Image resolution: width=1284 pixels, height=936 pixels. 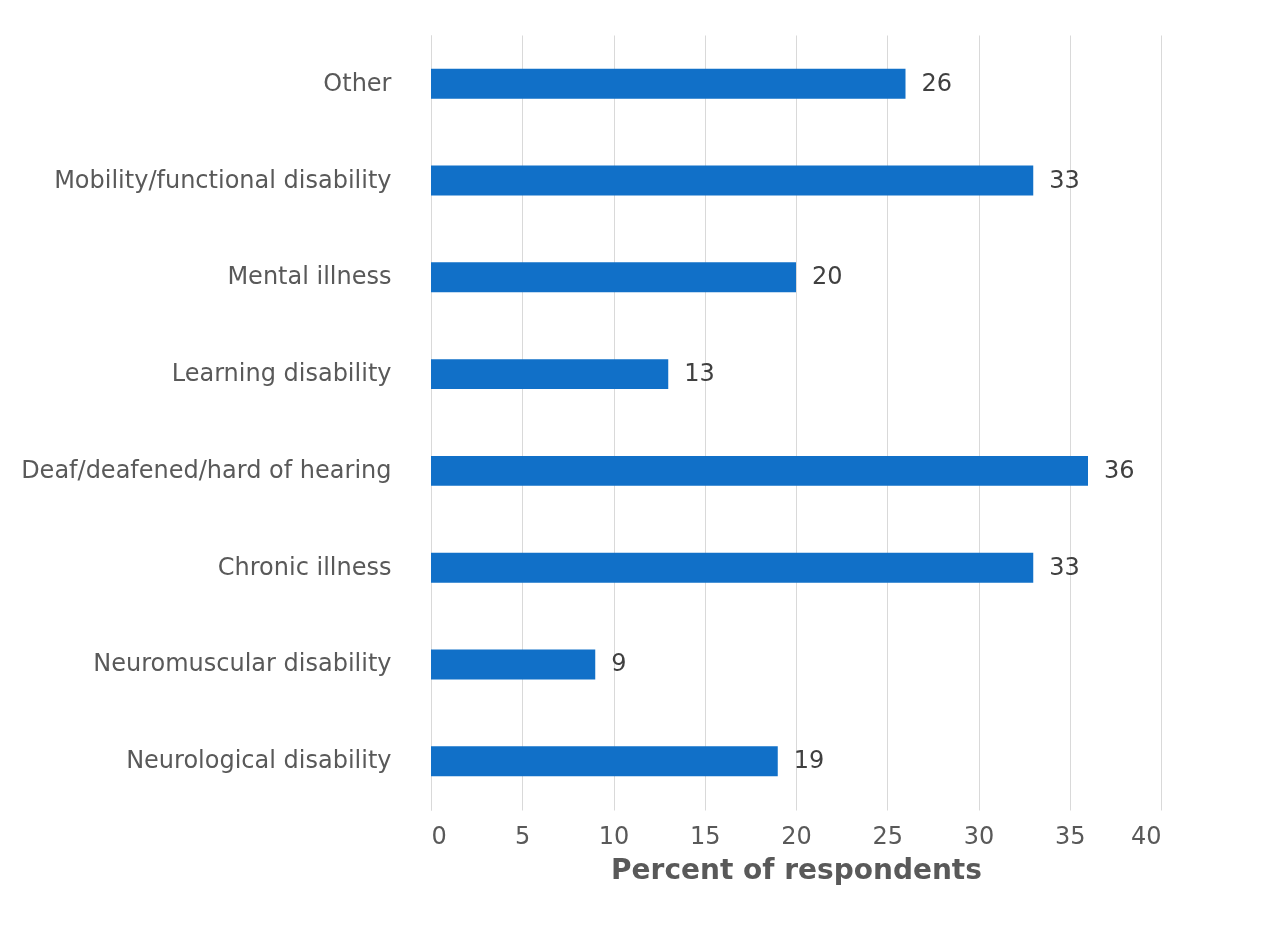 I want to click on data-label: 26, so click(x=937, y=82).